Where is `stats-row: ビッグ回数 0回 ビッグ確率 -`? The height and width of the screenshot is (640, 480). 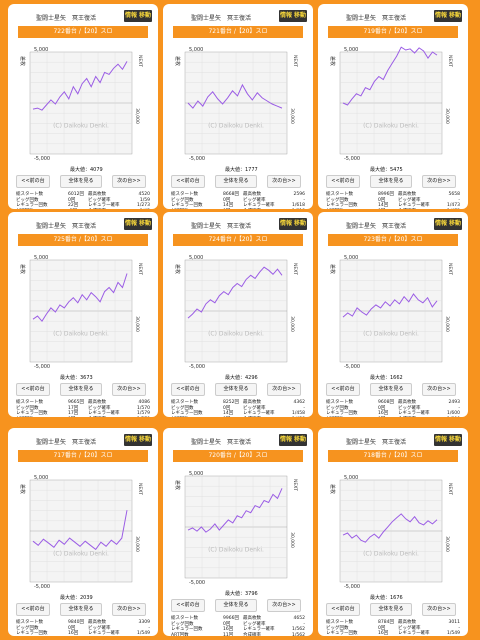
stats-row: ビッグ回数 0回 ビッグ確率 - is located at coordinates (238, 625).